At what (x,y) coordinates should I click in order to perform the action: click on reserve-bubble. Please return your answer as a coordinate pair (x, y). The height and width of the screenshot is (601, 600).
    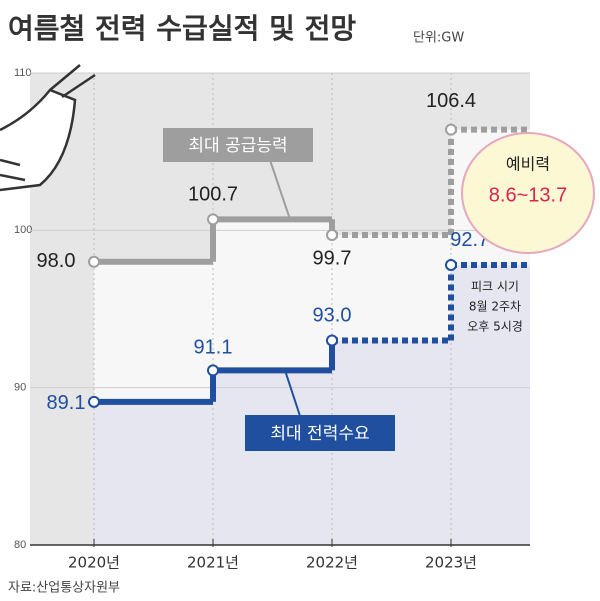
    Looking at the image, I should click on (528, 193).